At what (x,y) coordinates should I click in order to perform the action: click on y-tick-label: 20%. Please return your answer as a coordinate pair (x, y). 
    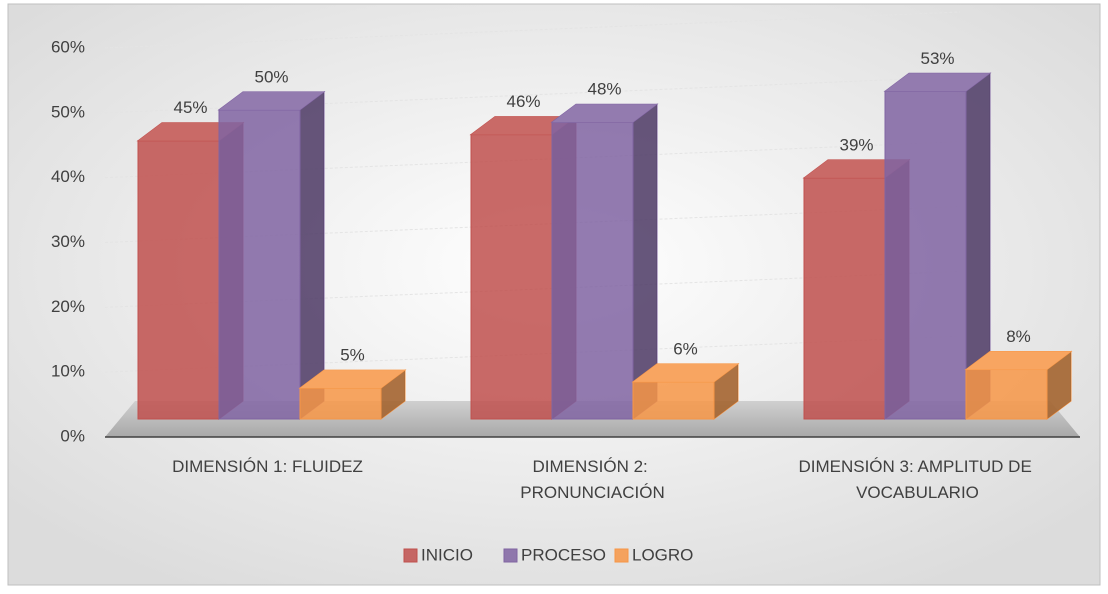
    Looking at the image, I should click on (68, 306).